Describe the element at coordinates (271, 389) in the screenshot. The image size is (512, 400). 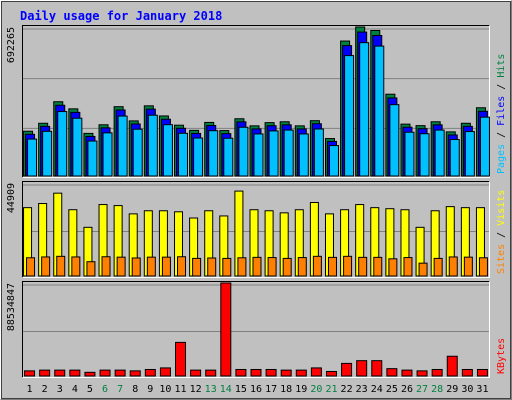
I see `x-tick-label-17: 17` at that location.